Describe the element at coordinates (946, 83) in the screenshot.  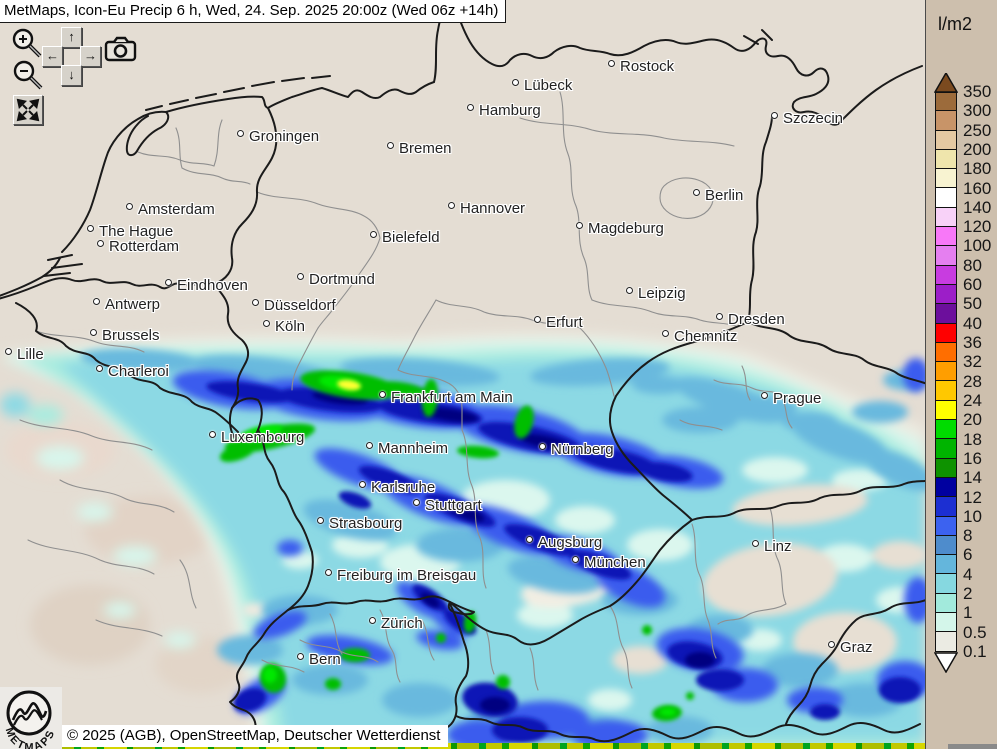
I see `legend-above-max-triangle` at that location.